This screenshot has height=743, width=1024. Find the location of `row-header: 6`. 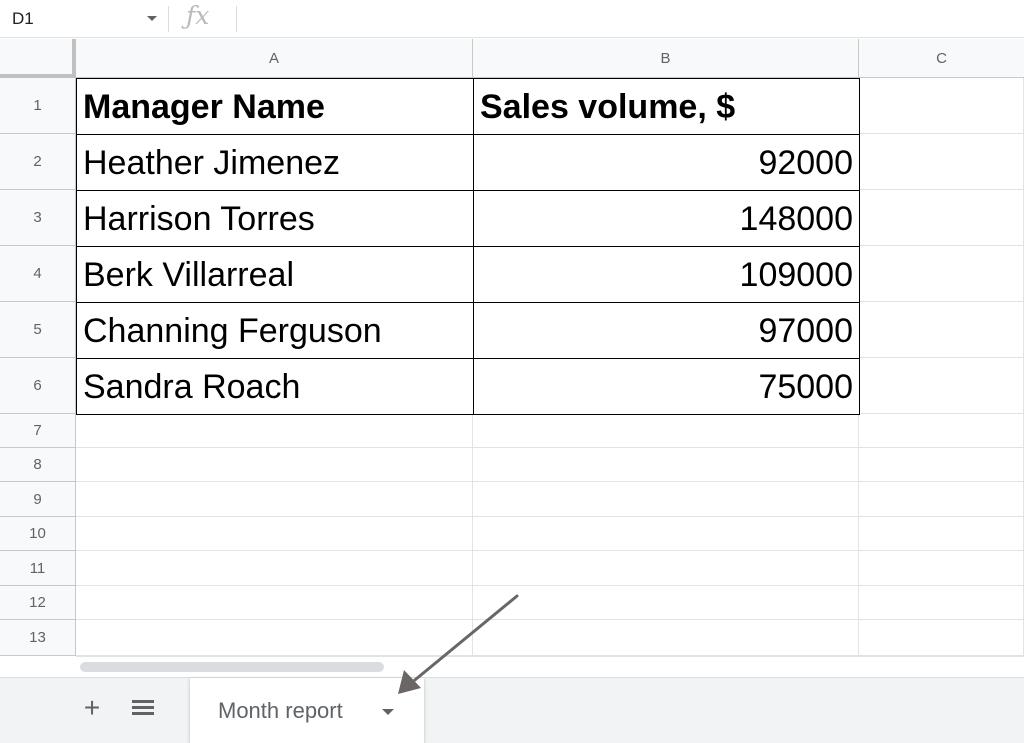

row-header: 6 is located at coordinates (38, 386).